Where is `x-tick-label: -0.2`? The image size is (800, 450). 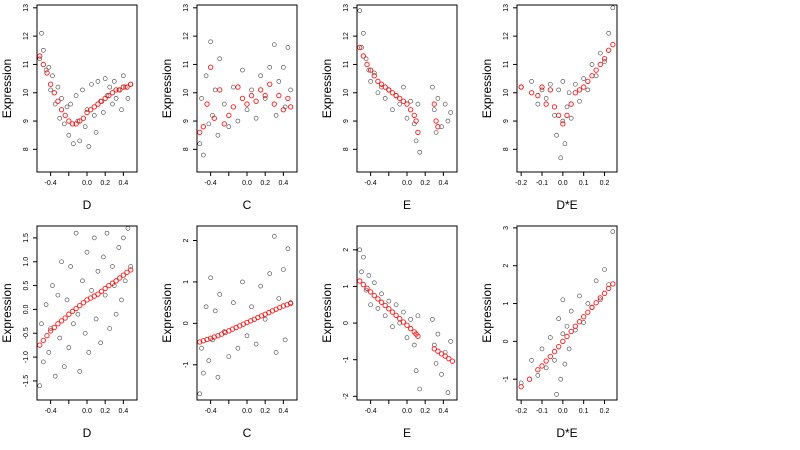
x-tick-label: -0.2 is located at coordinates (521, 183).